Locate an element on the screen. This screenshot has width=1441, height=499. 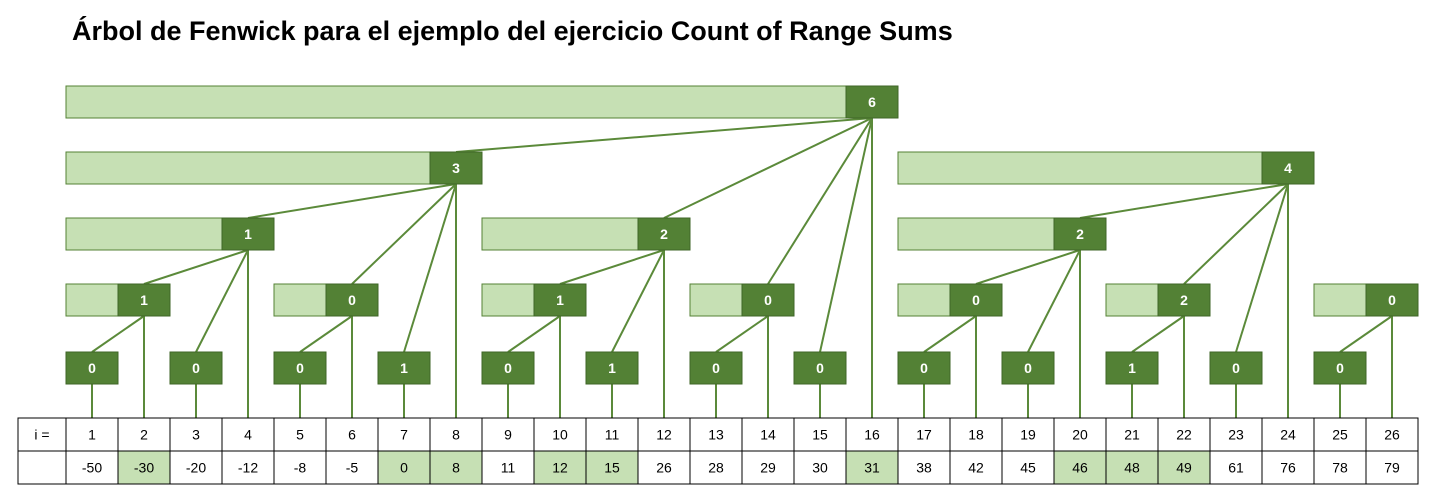
index-number: 10 is located at coordinates (560, 435).